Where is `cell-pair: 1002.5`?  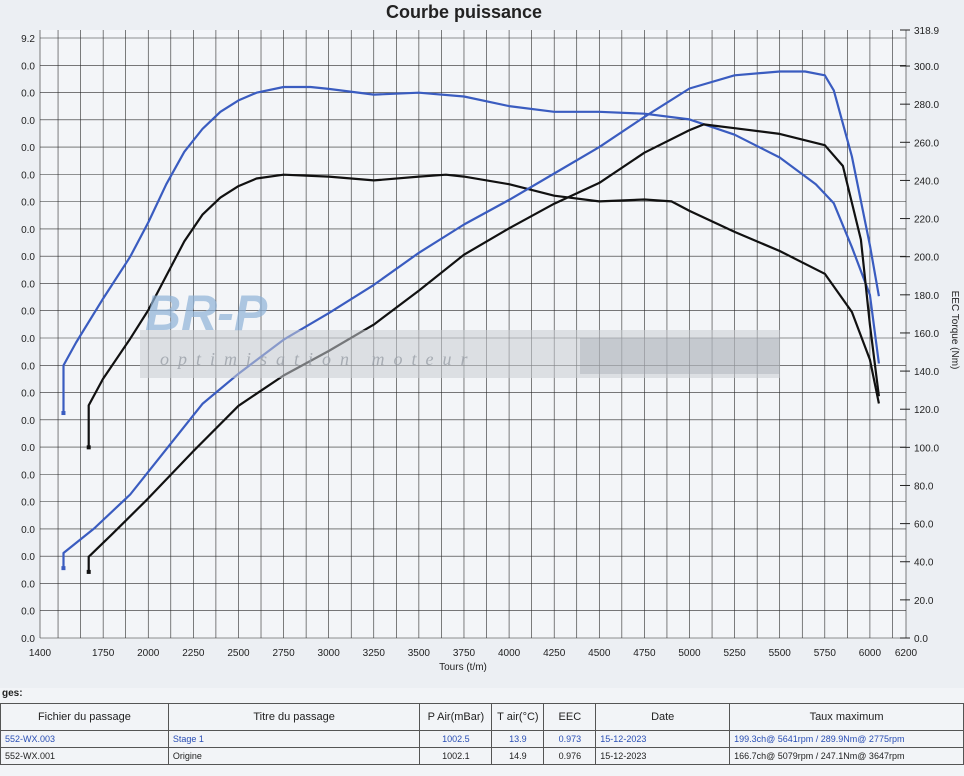
cell-pair: 1002.5 is located at coordinates (456, 739).